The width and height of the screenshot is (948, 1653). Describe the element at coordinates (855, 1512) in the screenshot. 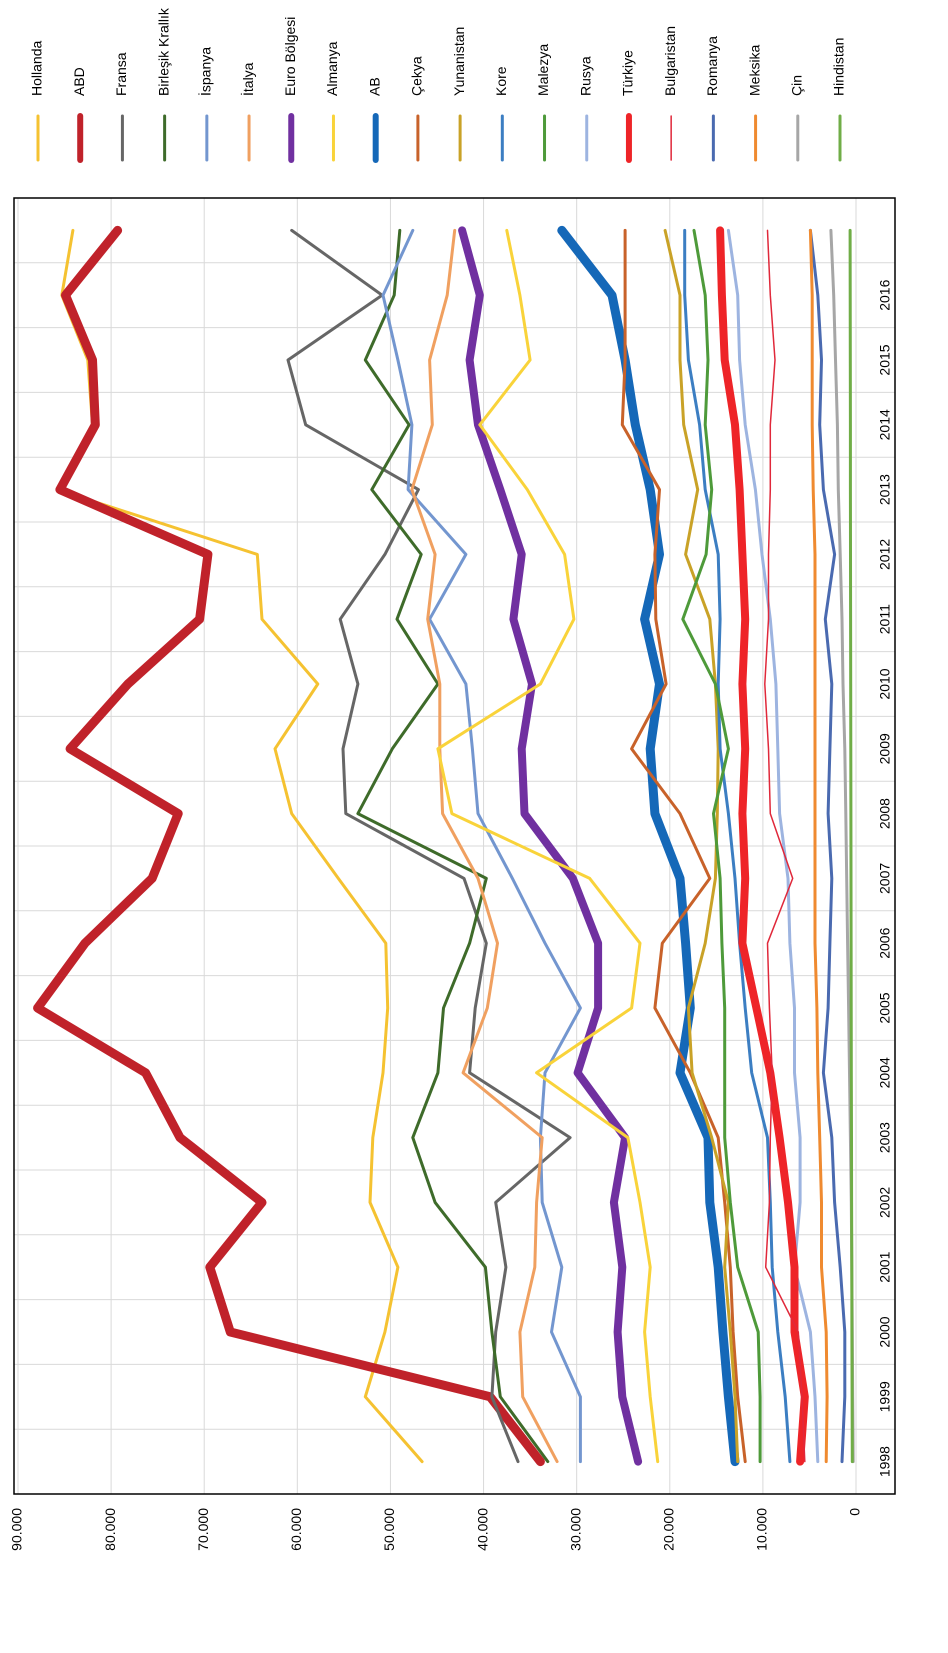

I see `y-tick-label: 0` at that location.